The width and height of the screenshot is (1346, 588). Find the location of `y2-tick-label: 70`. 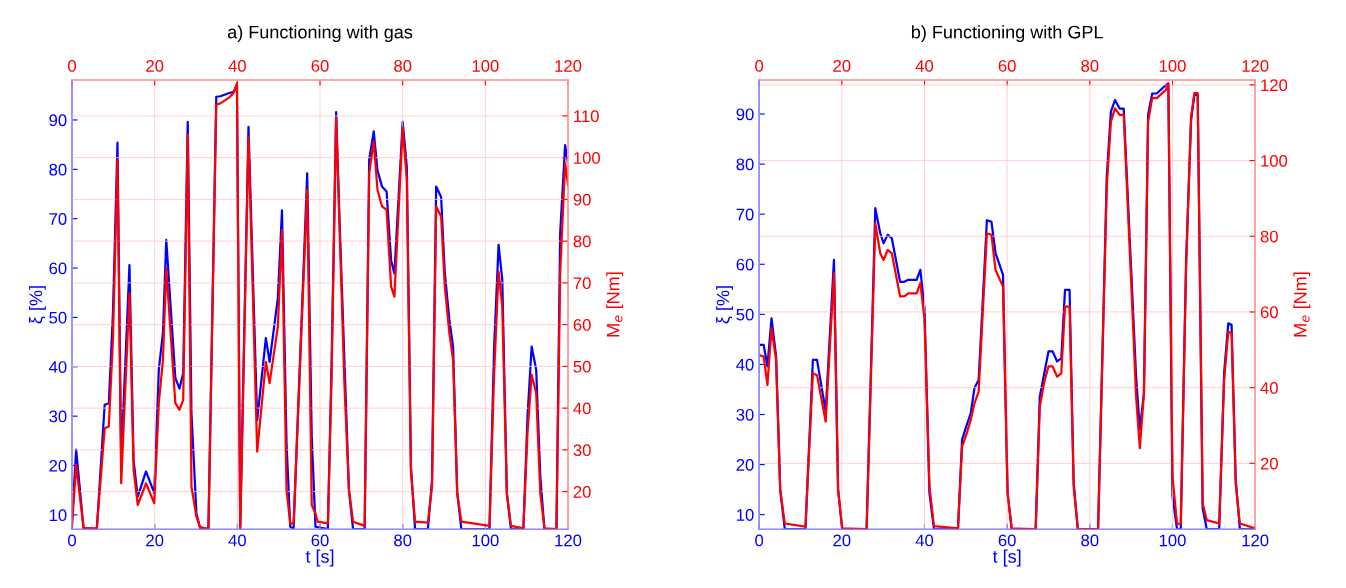

y2-tick-label: 70 is located at coordinates (582, 283).